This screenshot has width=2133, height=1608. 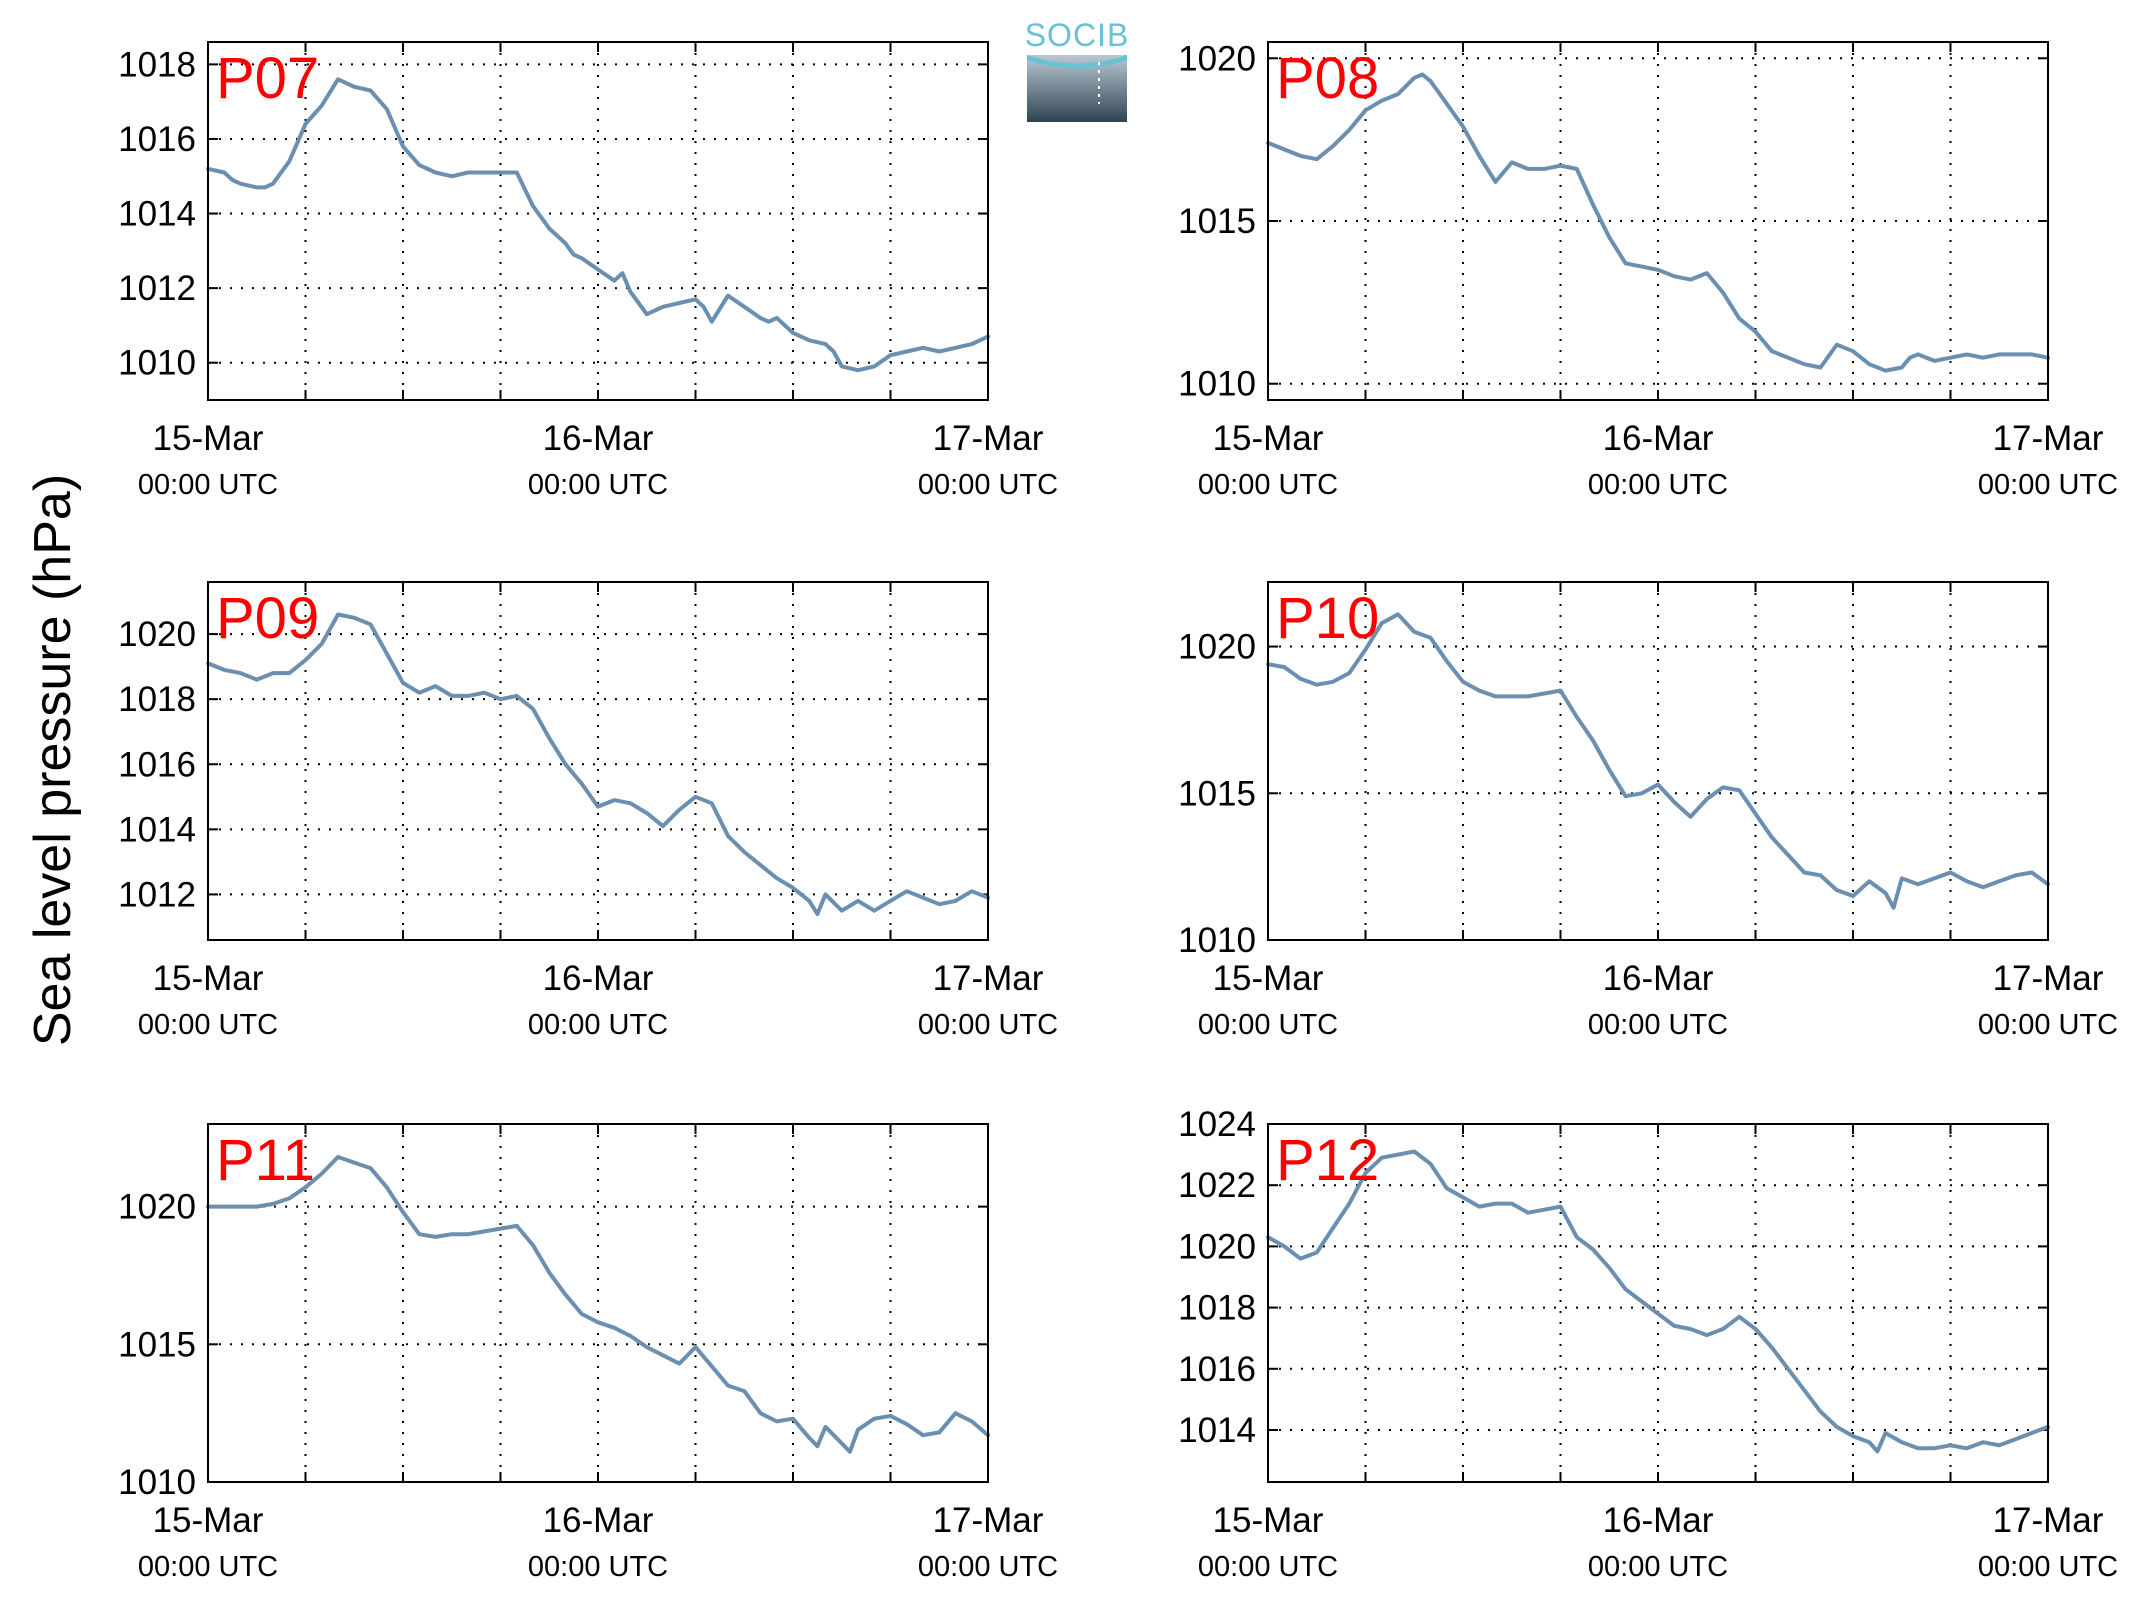 I want to click on socib-logo: SOCIB, so click(x=1077, y=69).